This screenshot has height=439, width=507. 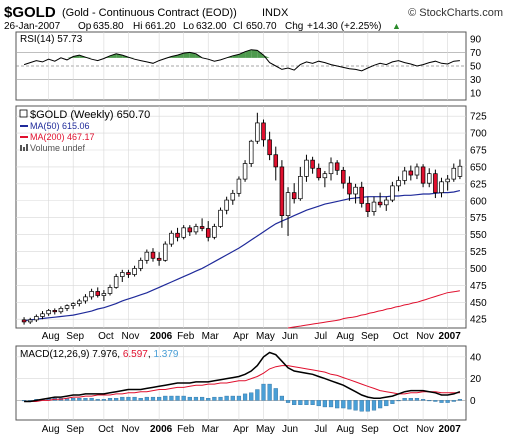 I want to click on macd-x-tick-label: Nov, so click(x=425, y=429).